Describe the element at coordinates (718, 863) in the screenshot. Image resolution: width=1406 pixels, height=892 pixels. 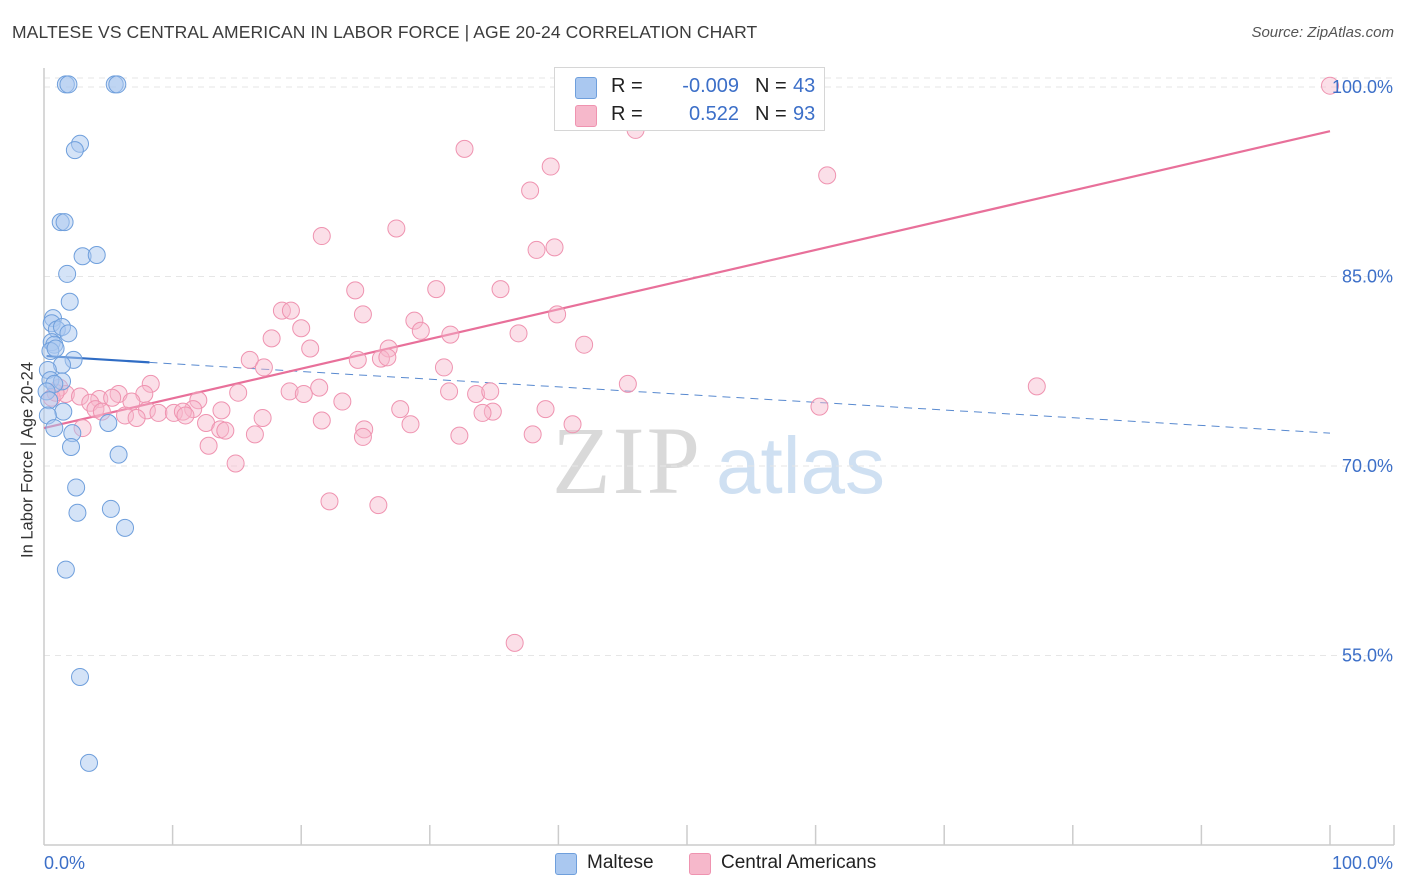
I see `x-tick-labels: 0.0% 100.0%` at that location.